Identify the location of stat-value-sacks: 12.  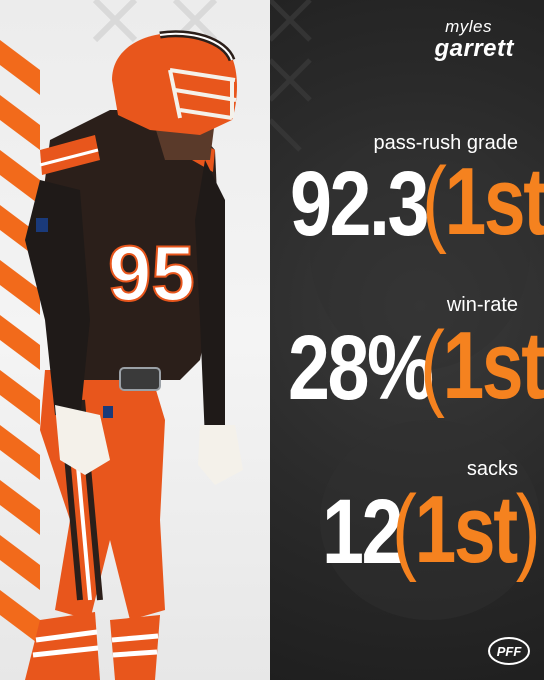
(362, 532).